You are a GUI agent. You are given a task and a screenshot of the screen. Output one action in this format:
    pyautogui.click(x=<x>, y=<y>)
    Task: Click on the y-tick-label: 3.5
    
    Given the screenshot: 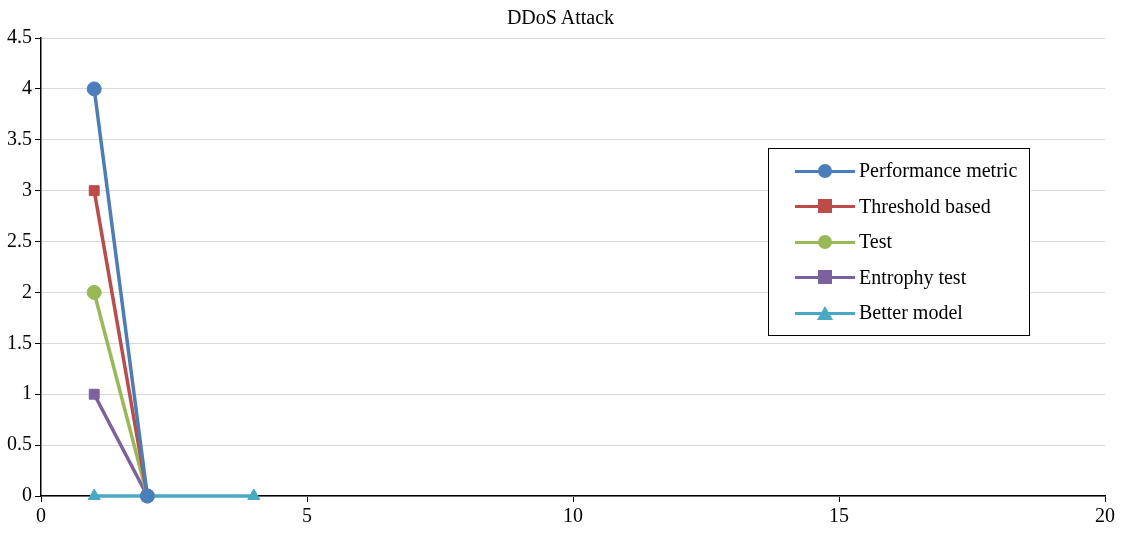 What is the action you would take?
    pyautogui.click(x=19, y=138)
    